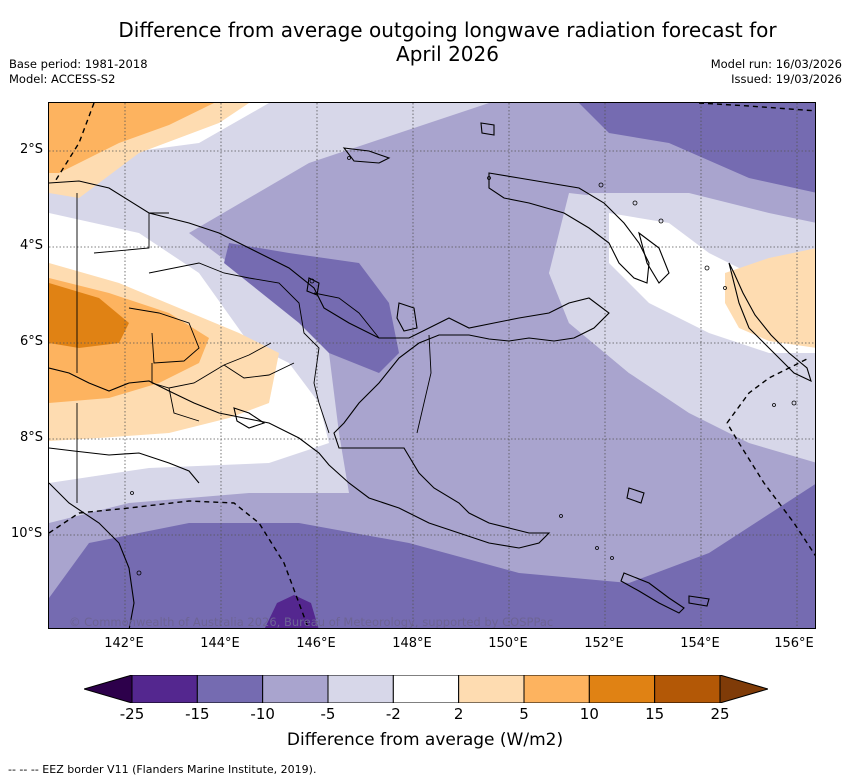  What do you see at coordinates (743, 689) in the screenshot?
I see `colorbar-over-arrow` at bounding box center [743, 689].